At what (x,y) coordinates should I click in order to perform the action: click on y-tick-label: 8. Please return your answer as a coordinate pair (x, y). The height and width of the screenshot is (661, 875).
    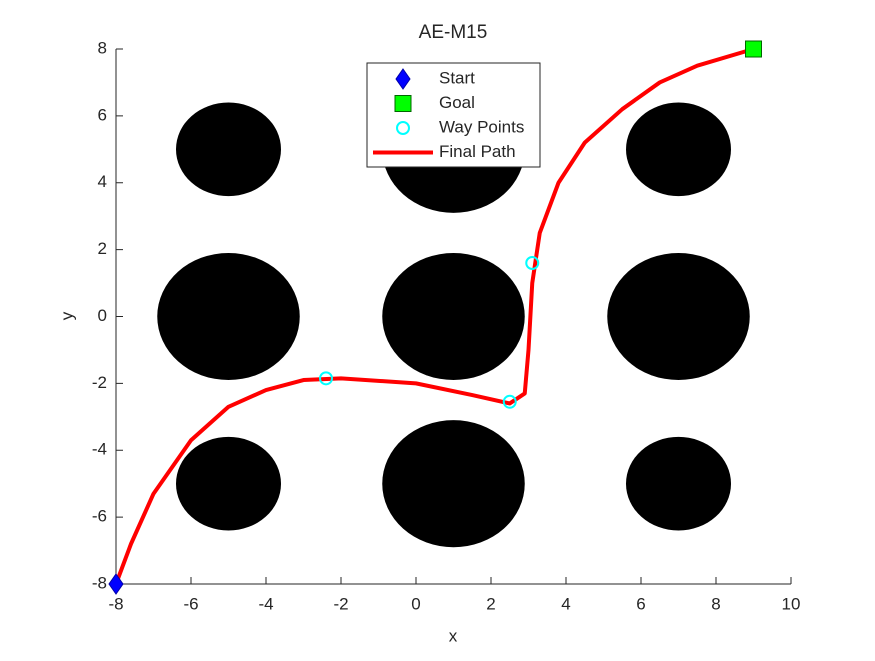
    Looking at the image, I should click on (102, 47).